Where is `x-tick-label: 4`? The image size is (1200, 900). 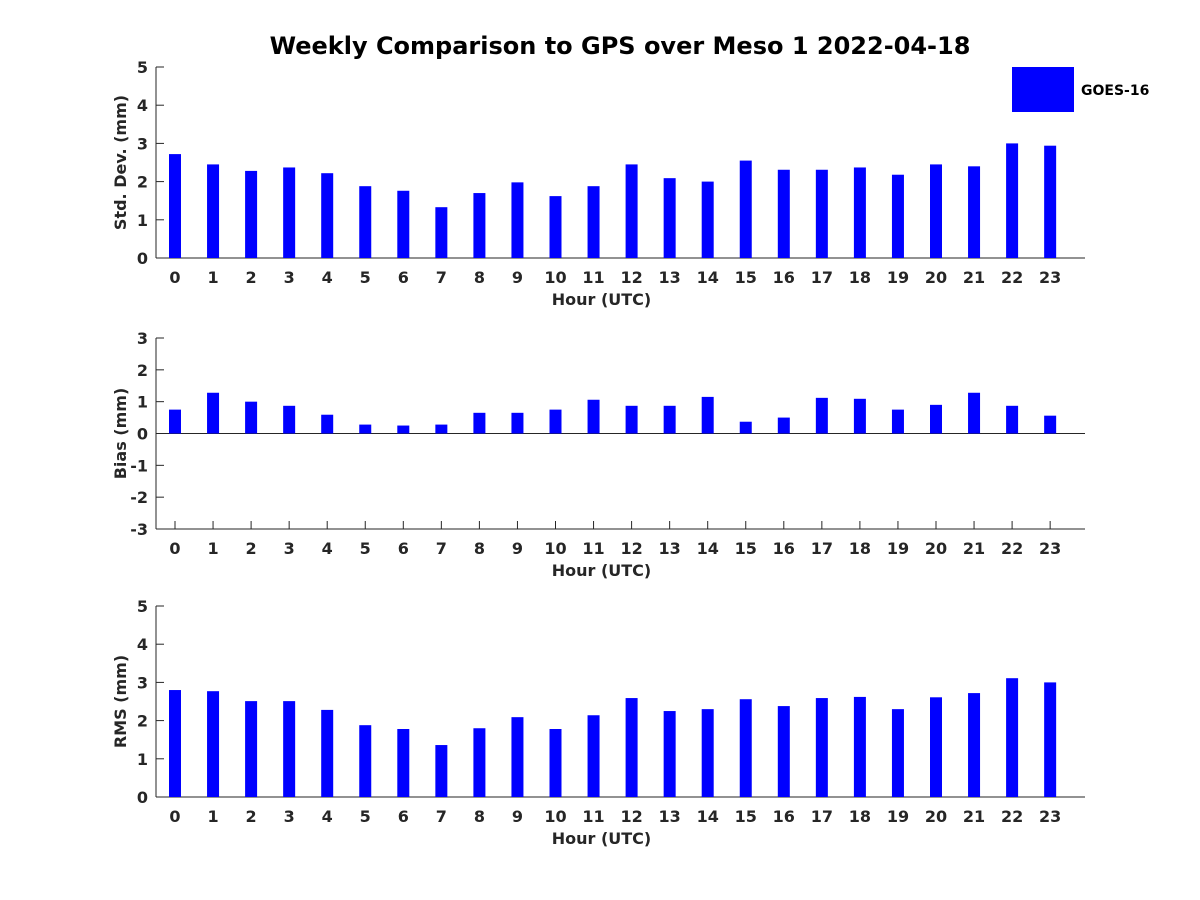 x-tick-label: 4 is located at coordinates (327, 277).